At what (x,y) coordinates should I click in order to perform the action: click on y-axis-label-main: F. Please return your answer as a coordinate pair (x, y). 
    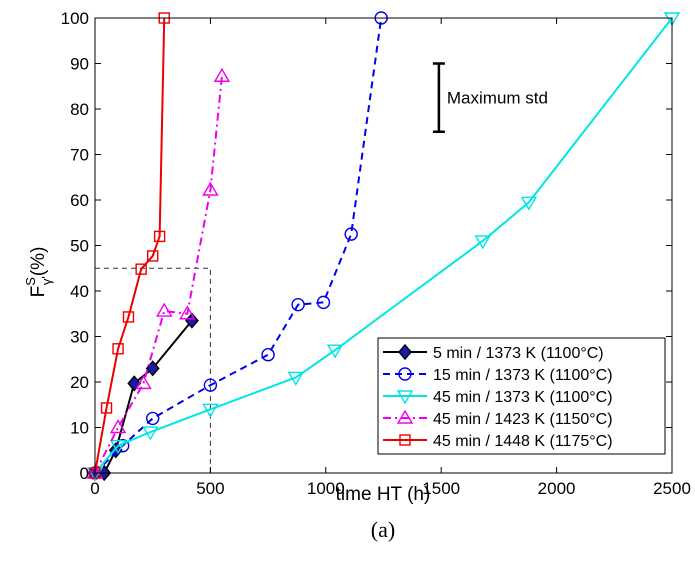
    Looking at the image, I should click on (38, 292).